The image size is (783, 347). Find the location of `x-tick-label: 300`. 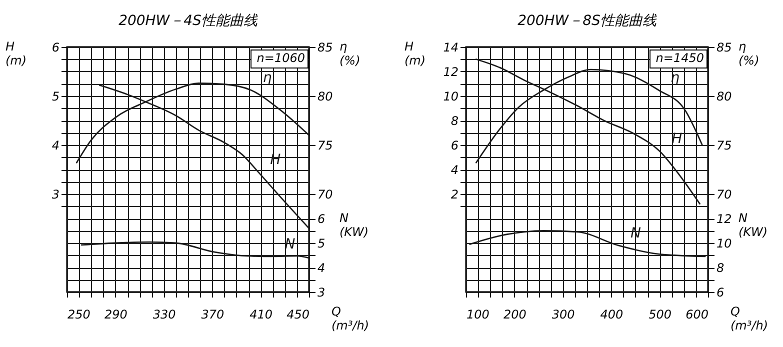

x-tick-label: 300 is located at coordinates (564, 315).